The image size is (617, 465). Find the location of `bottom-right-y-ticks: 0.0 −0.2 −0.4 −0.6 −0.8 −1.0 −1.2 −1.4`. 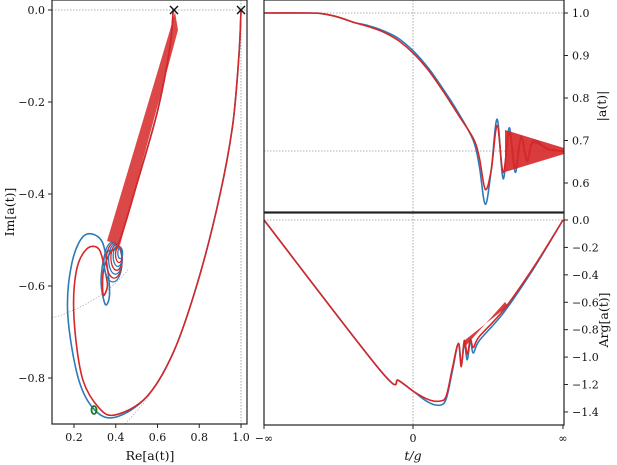

bottom-right-y-ticks: 0.0 −0.2 −0.4 −0.6 −0.8 −1.0 −1.2 −1.4 is located at coordinates (581, 316).